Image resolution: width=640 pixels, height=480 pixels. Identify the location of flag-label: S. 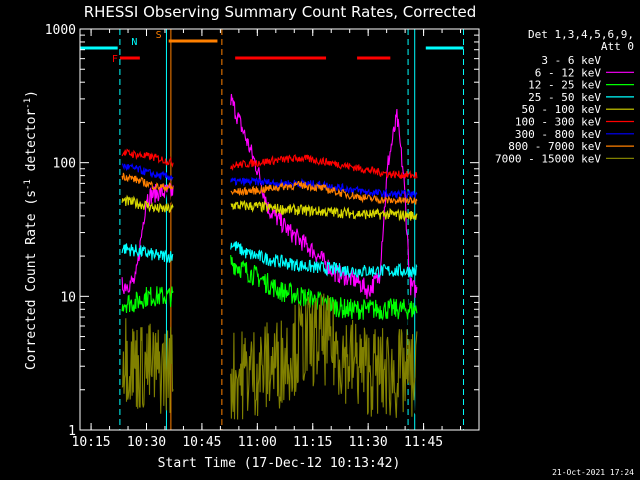
(159, 35).